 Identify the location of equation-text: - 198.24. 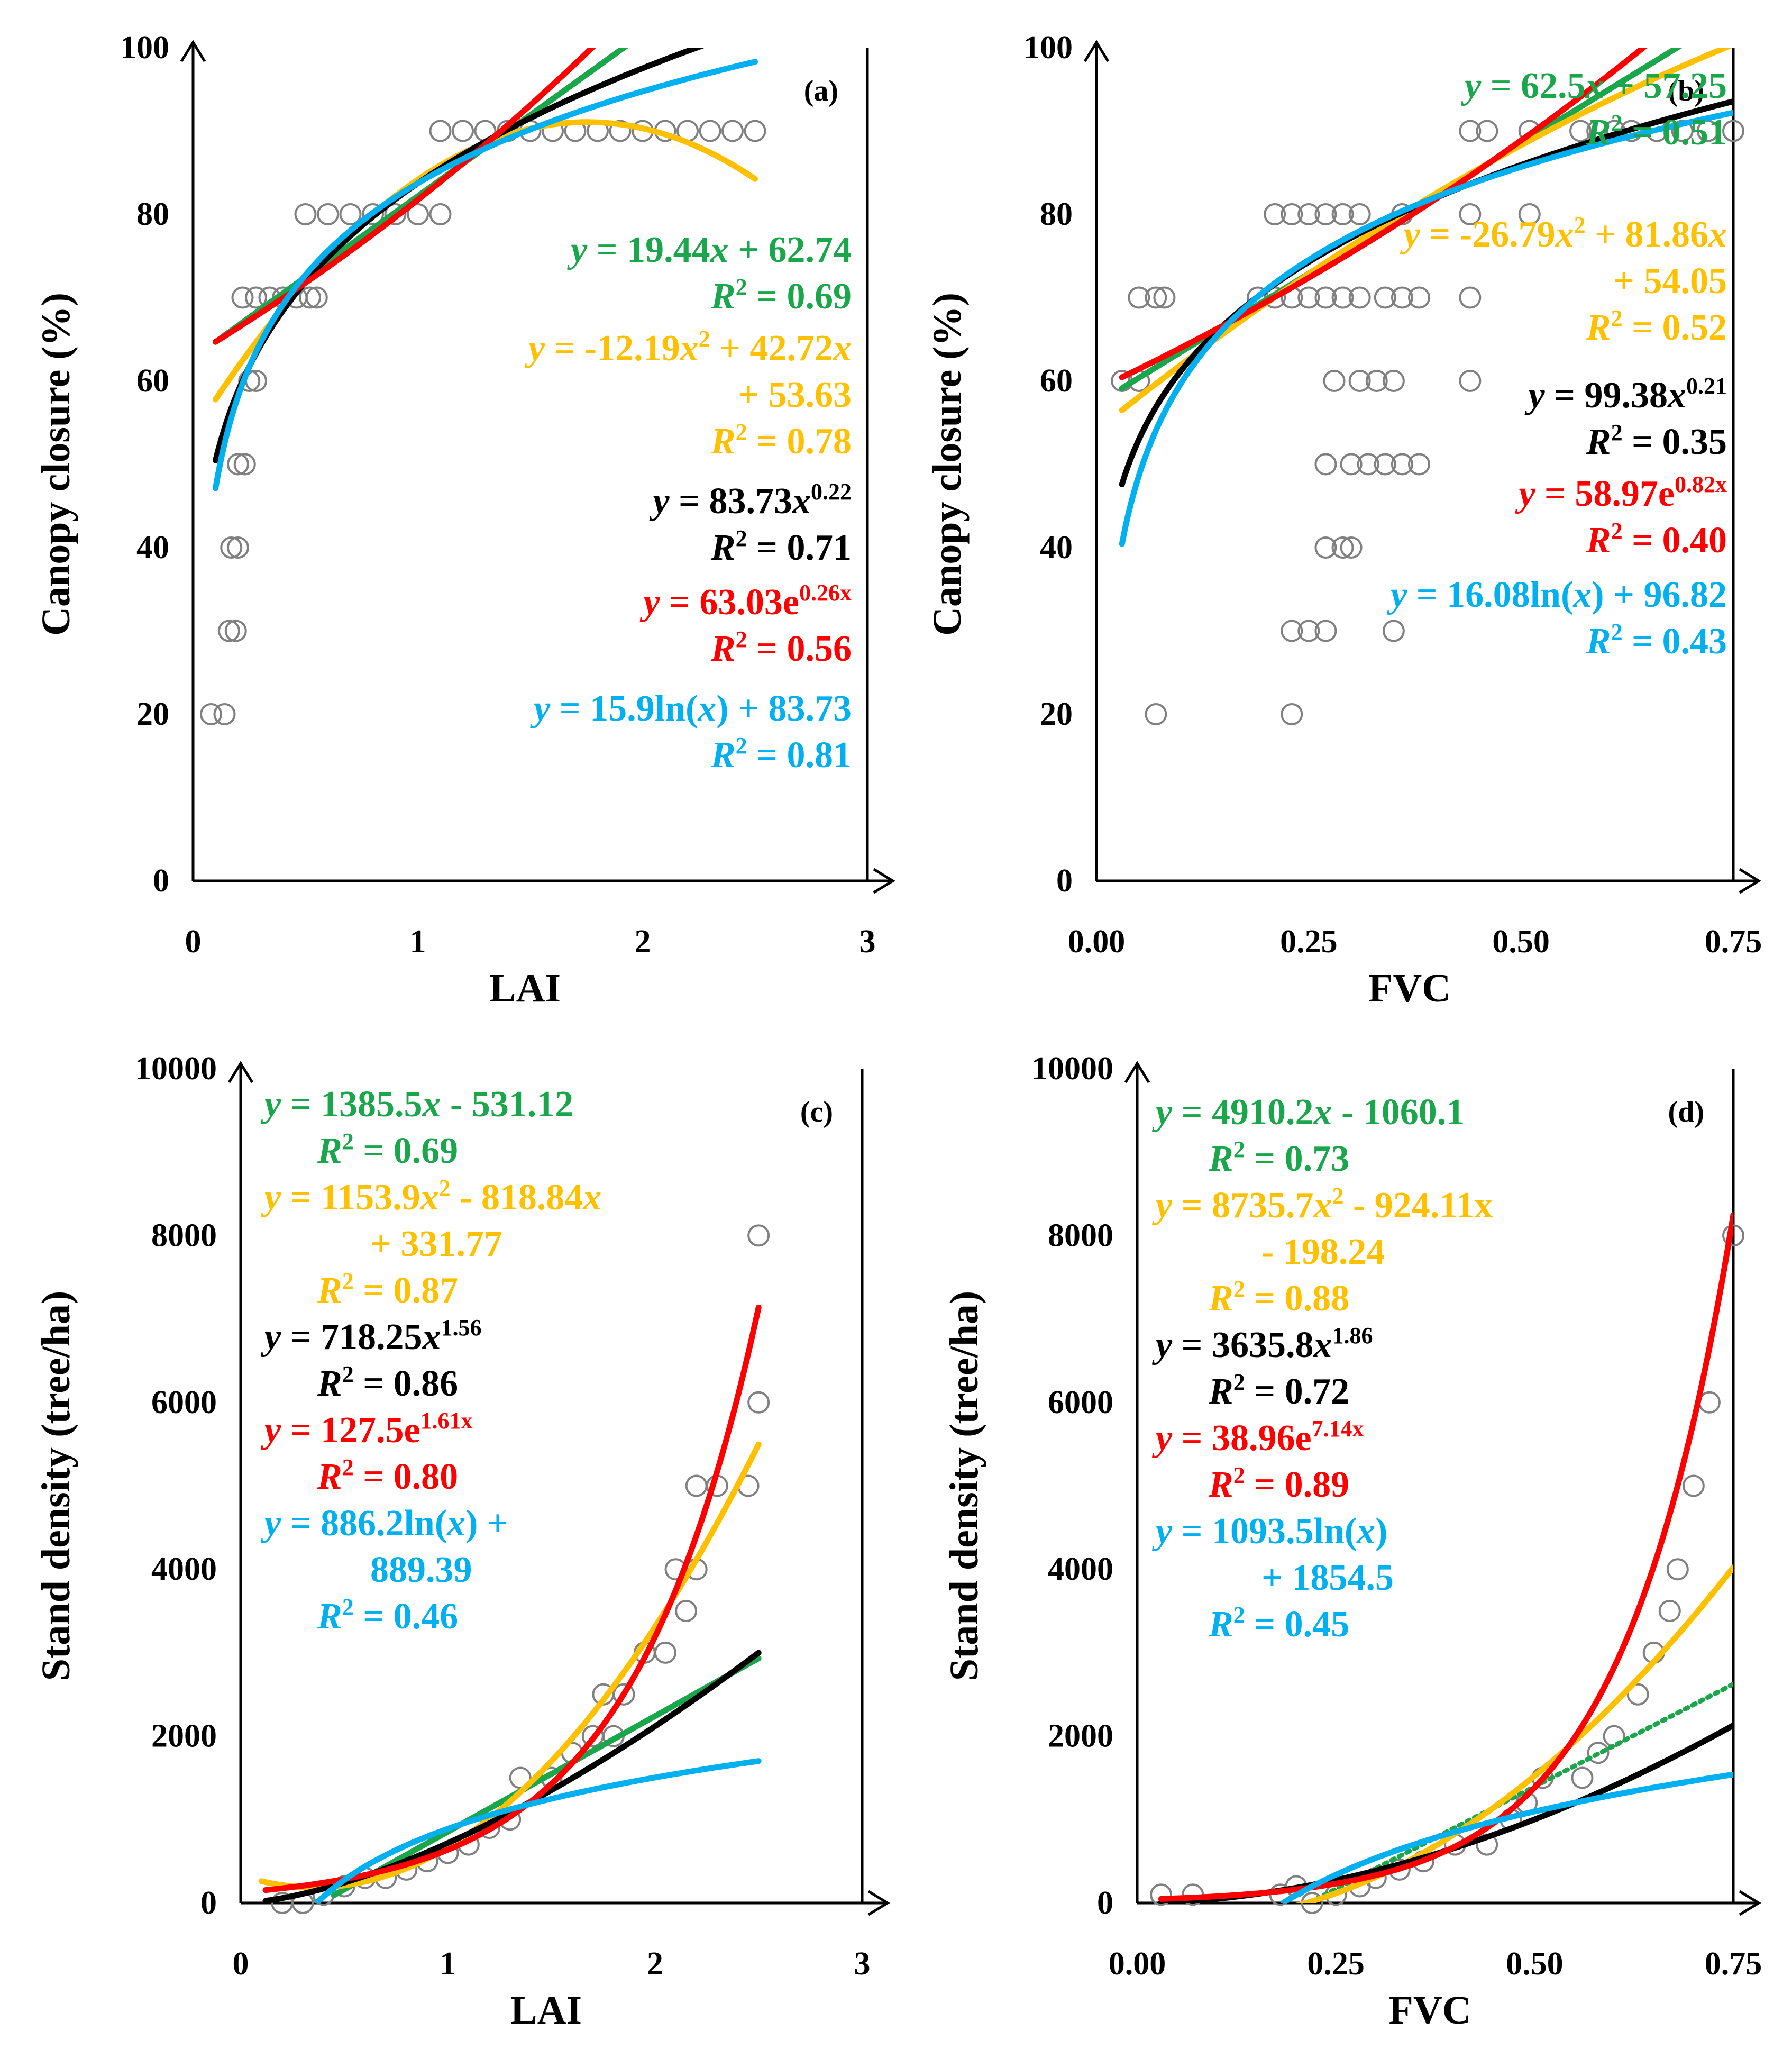
(1323, 1252).